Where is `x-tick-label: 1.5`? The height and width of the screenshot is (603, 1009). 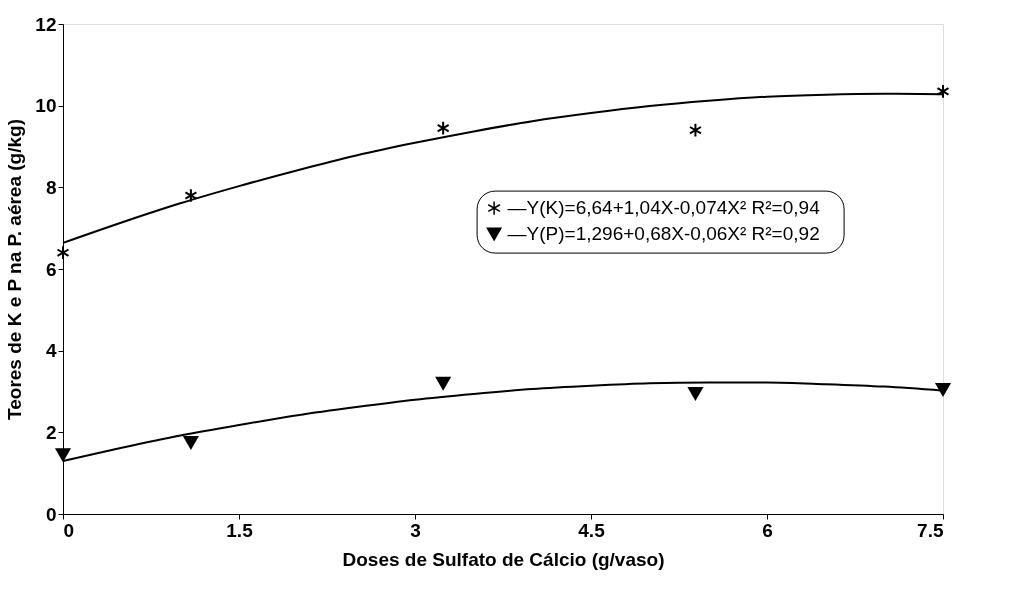 x-tick-label: 1.5 is located at coordinates (240, 530).